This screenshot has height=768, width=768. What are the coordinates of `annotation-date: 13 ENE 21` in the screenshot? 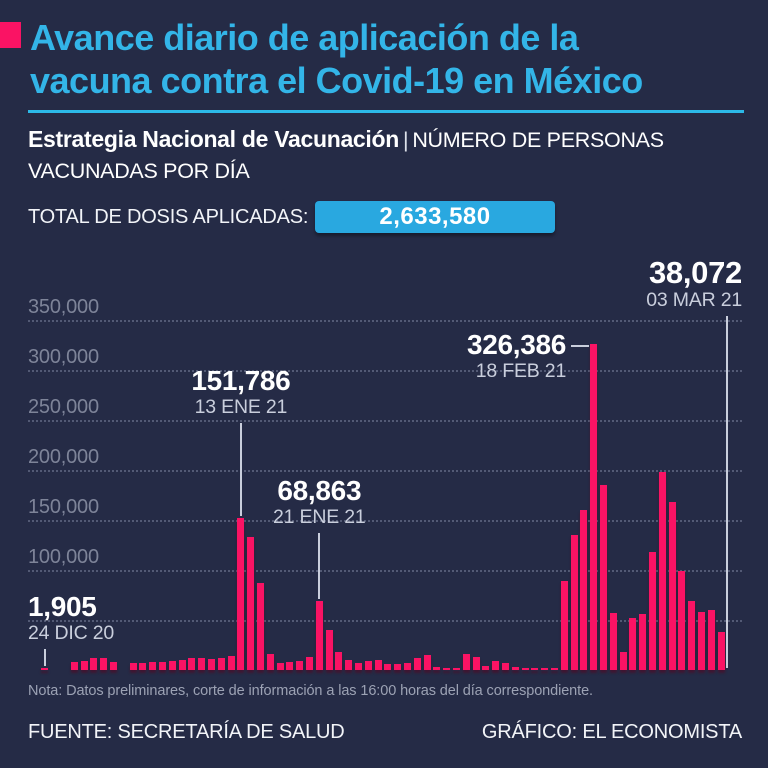 It's located at (241, 407).